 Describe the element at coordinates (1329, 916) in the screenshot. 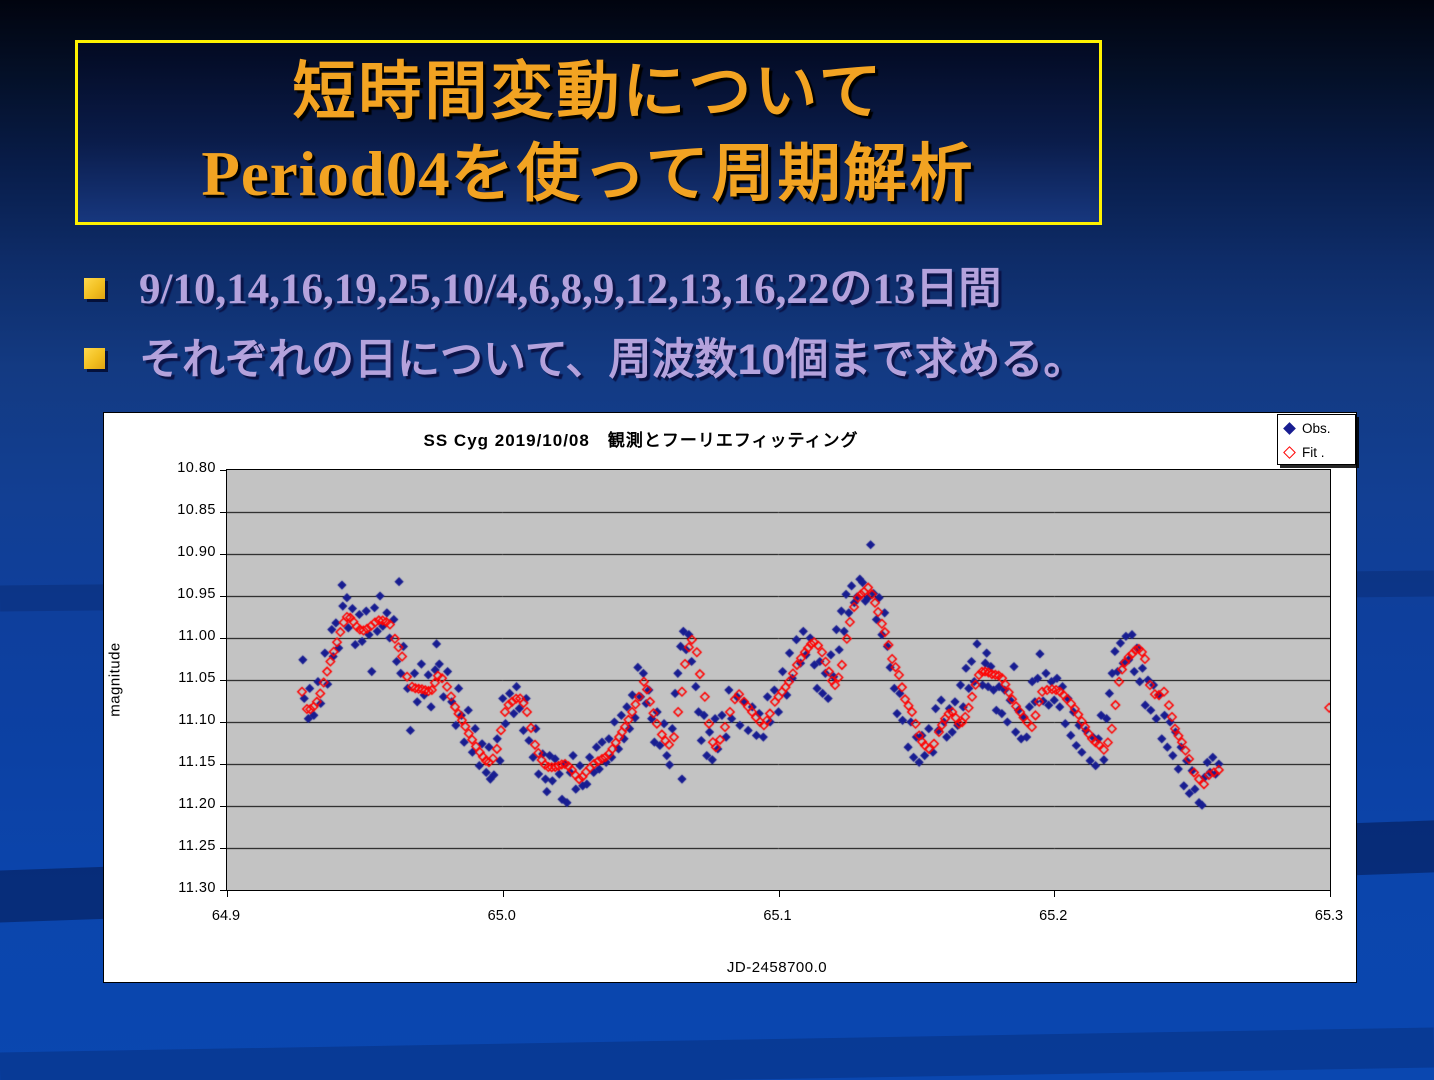

I see `x-tick-label: 65.3` at that location.